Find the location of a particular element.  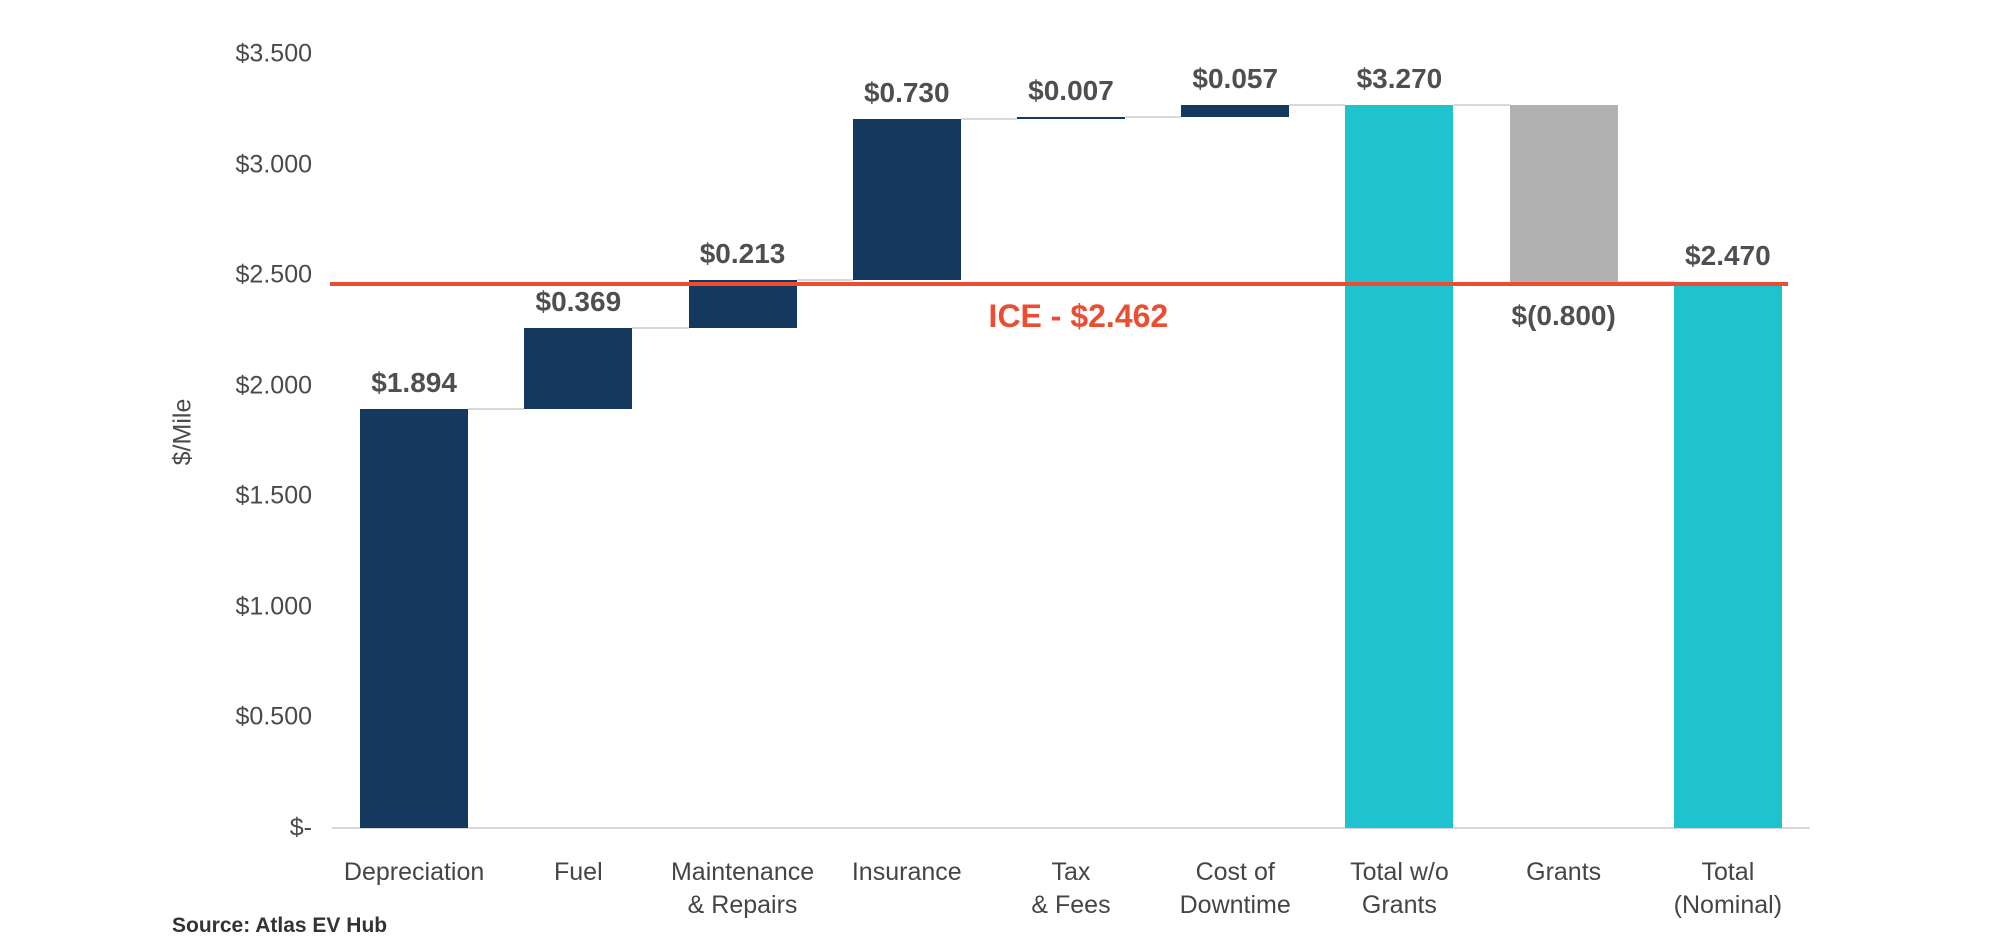

bar-total-w-o is located at coordinates (1399, 466).